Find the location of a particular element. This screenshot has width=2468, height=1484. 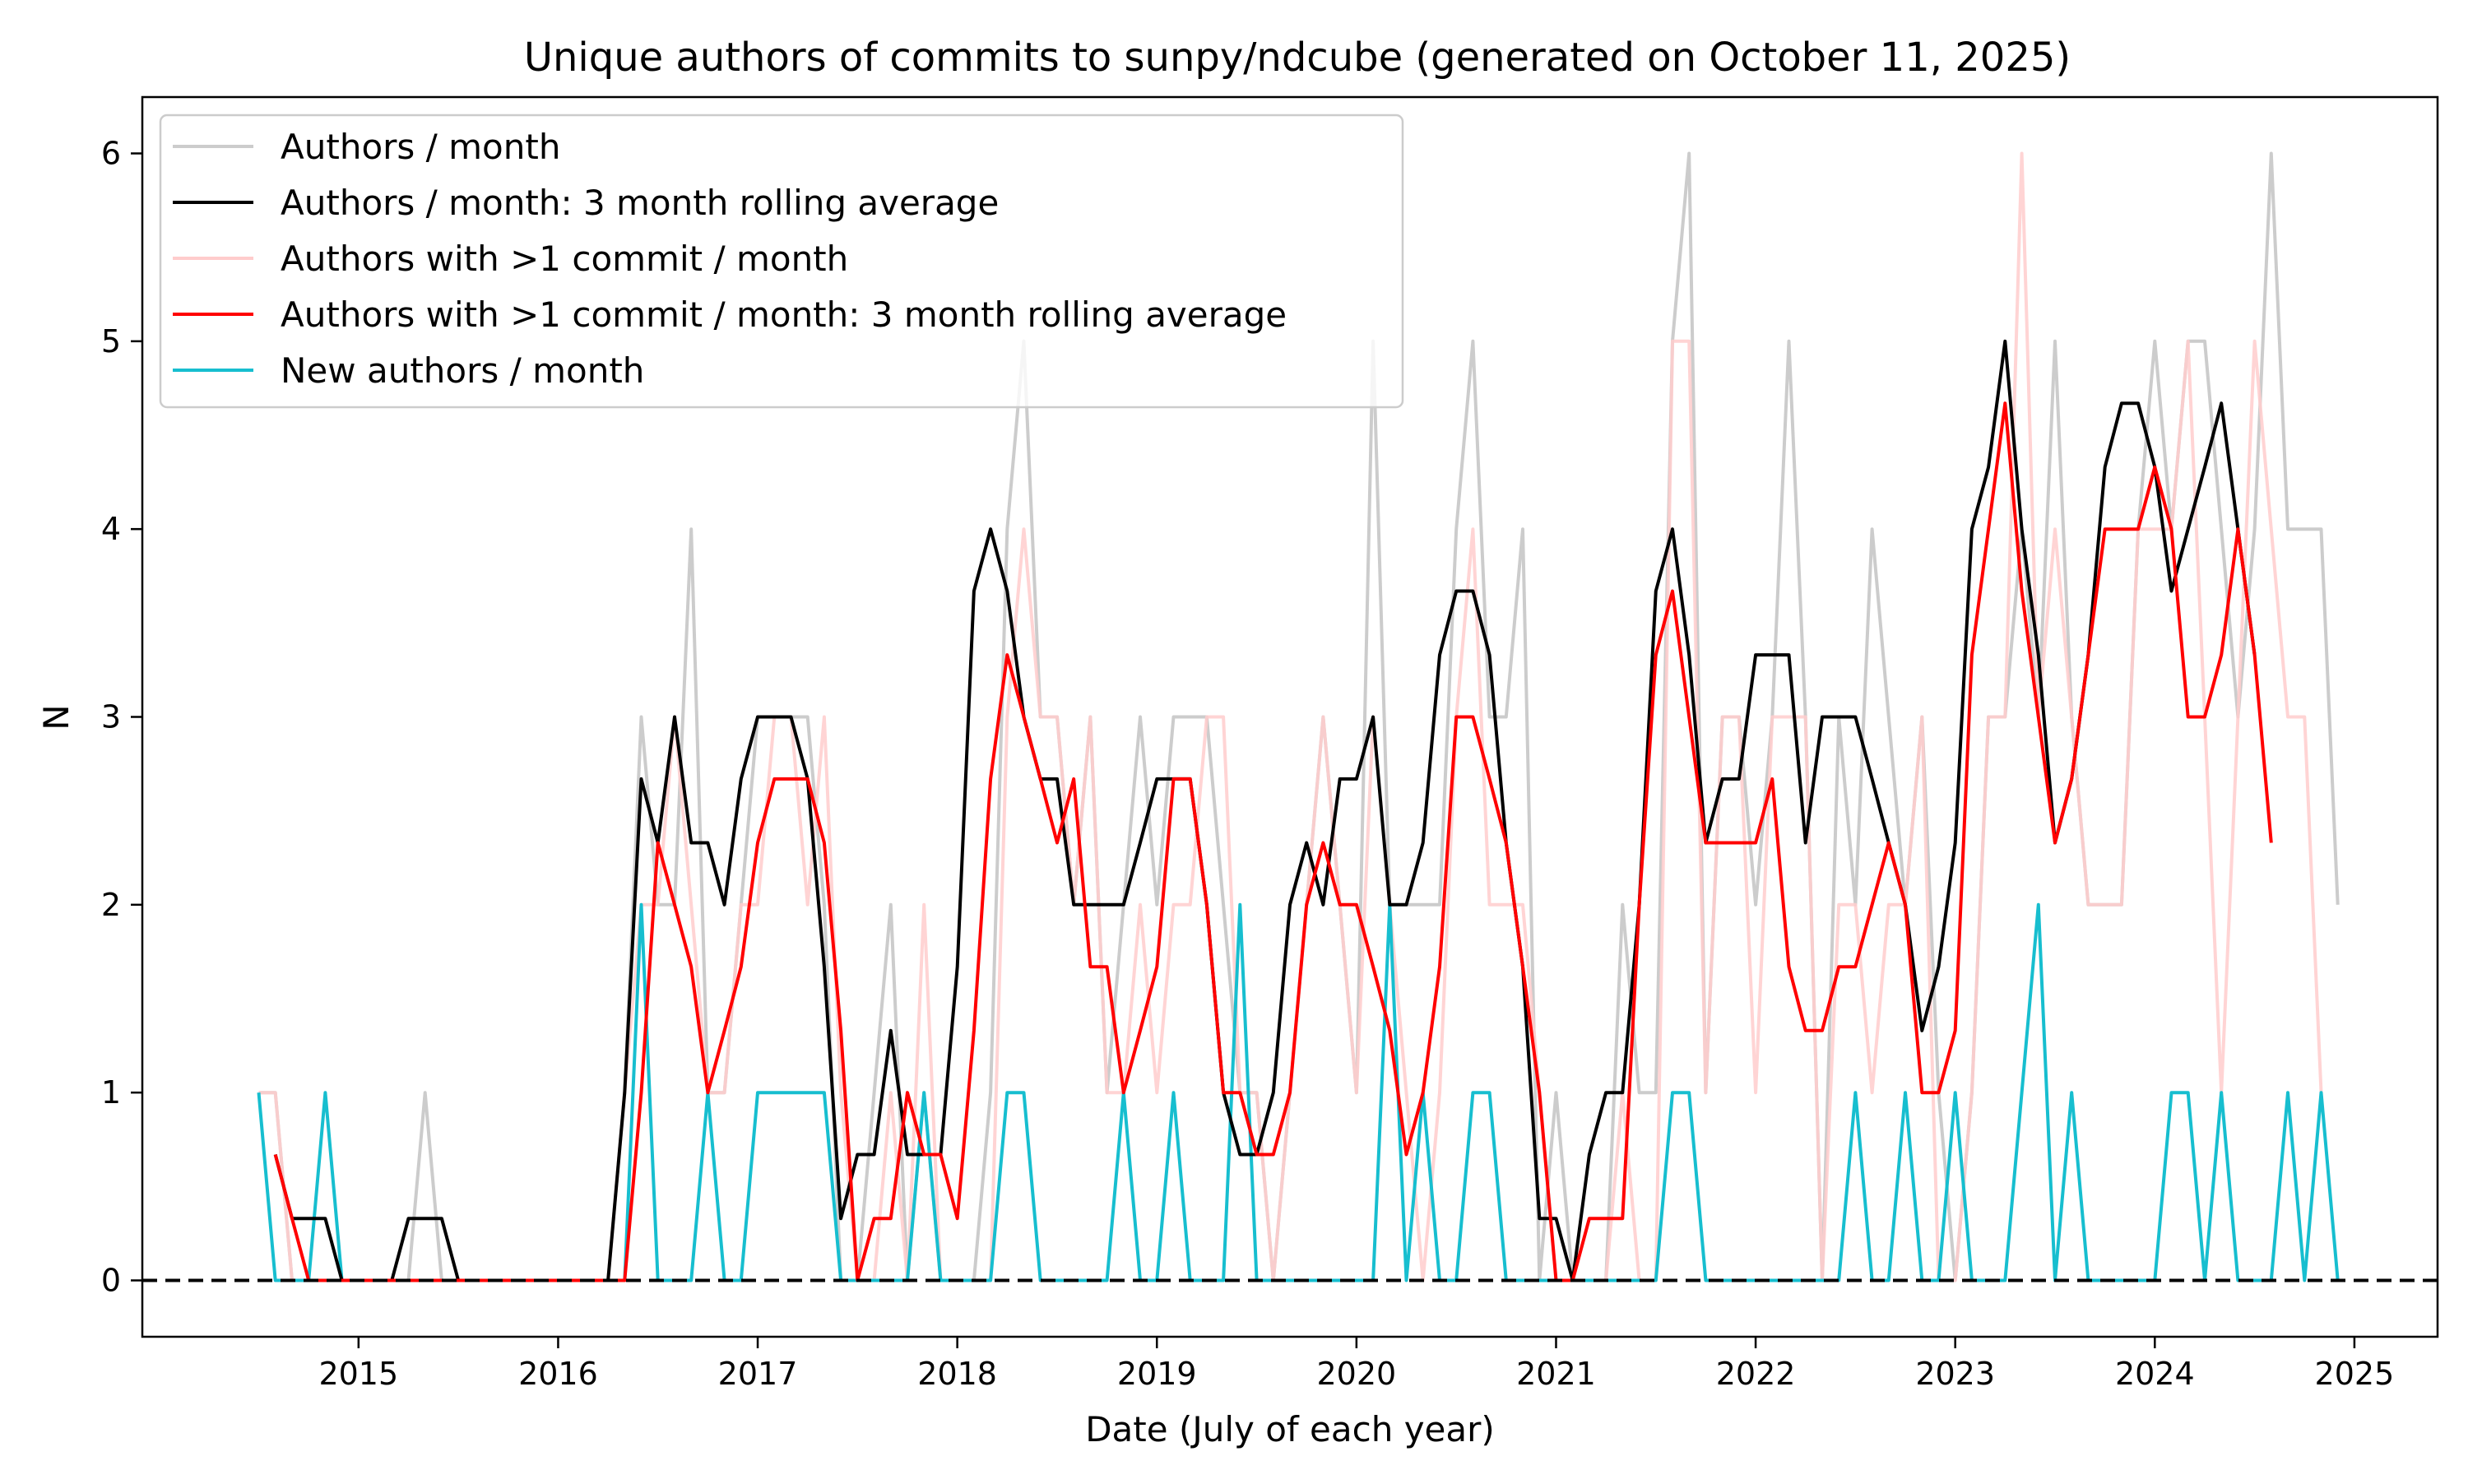

y-tick-label: 6 is located at coordinates (111, 154).